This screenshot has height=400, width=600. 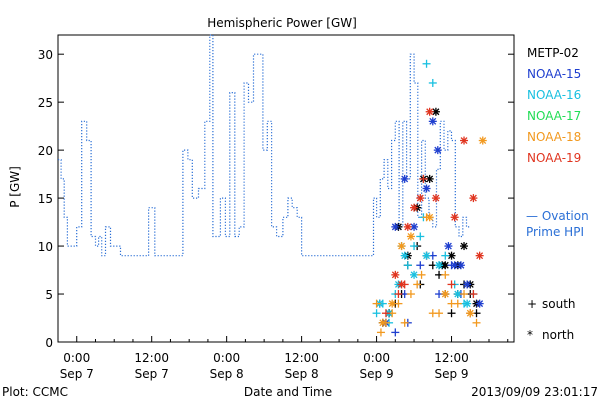 I want to click on y-tick-label: 5, so click(x=49, y=295).